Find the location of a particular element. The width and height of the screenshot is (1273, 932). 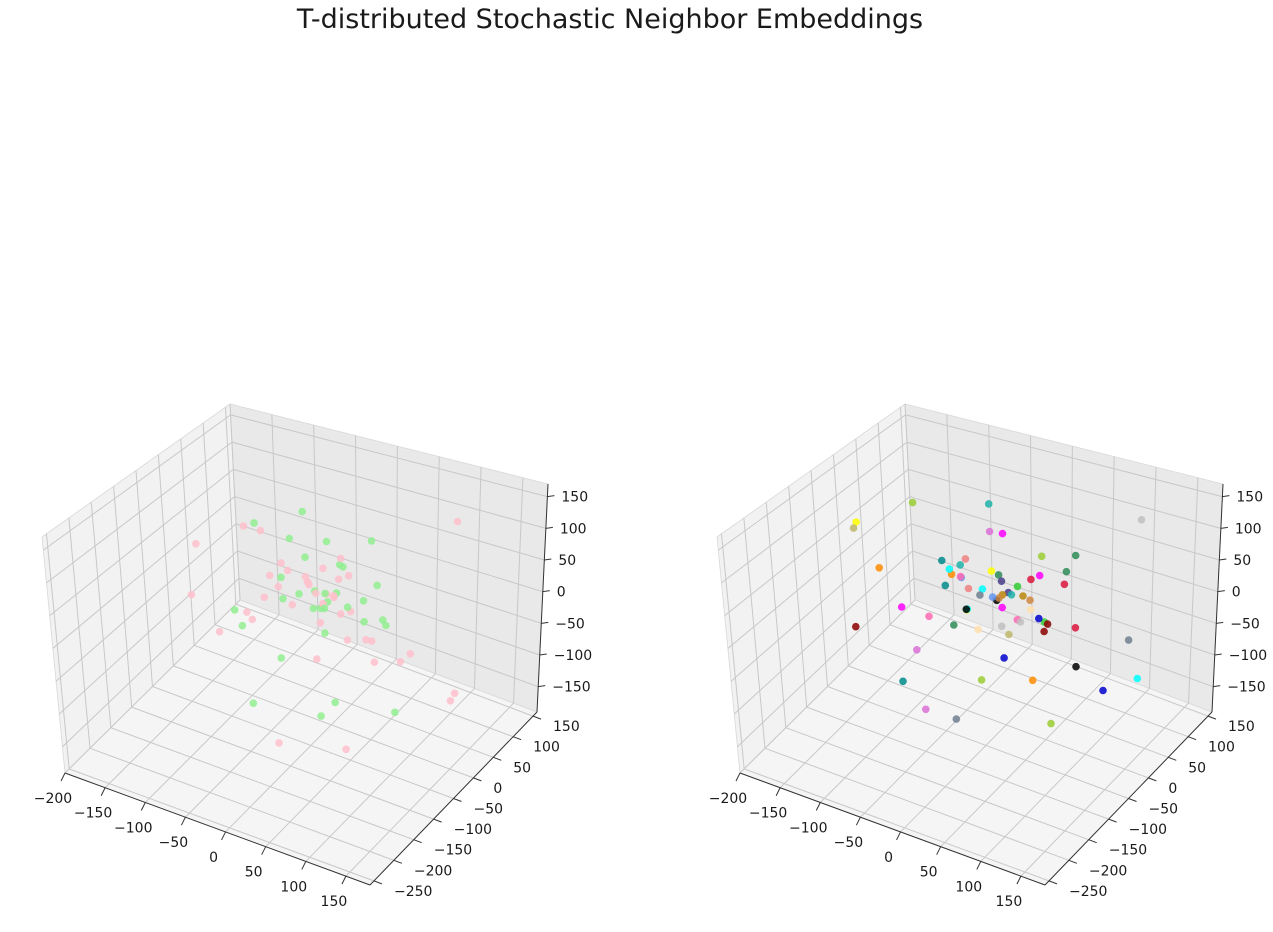

y-tick-label: −150 is located at coordinates (1128, 851).